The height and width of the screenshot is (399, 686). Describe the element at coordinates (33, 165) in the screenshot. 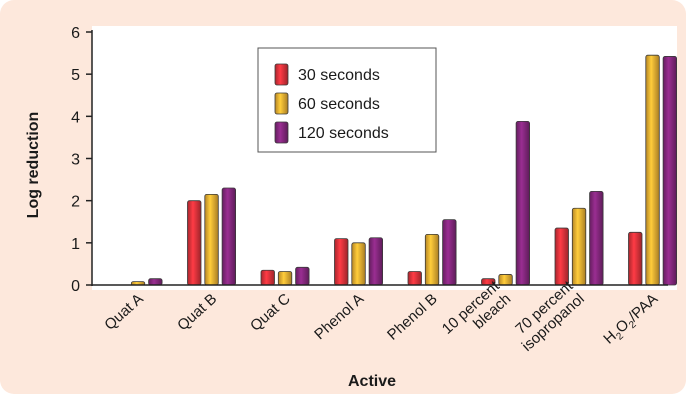

I see `y-axis-label: Log reduction` at that location.